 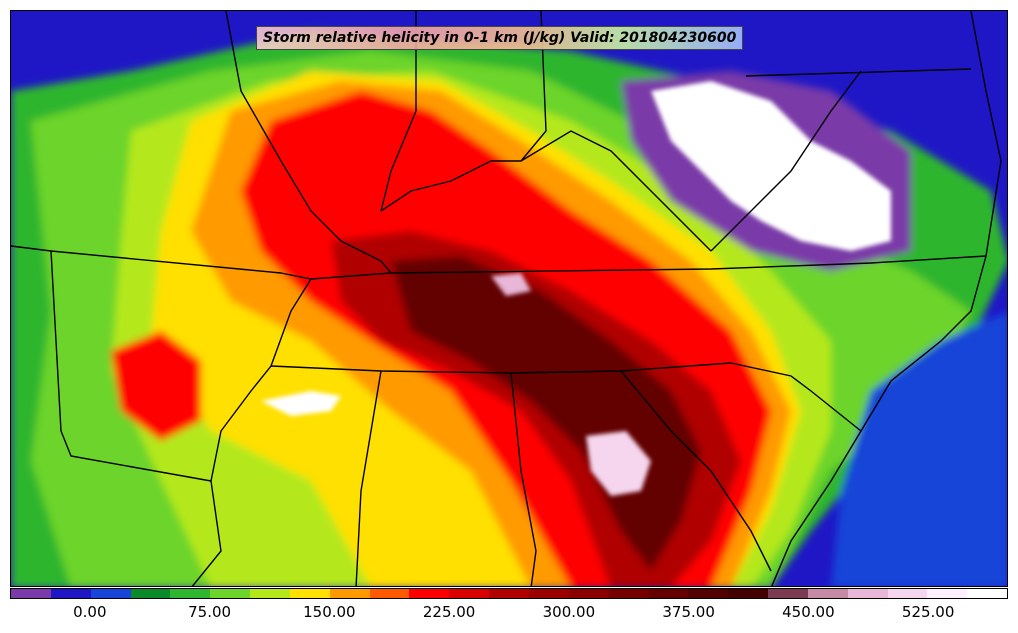 I want to click on border-ga-sc, so click(x=696, y=471).